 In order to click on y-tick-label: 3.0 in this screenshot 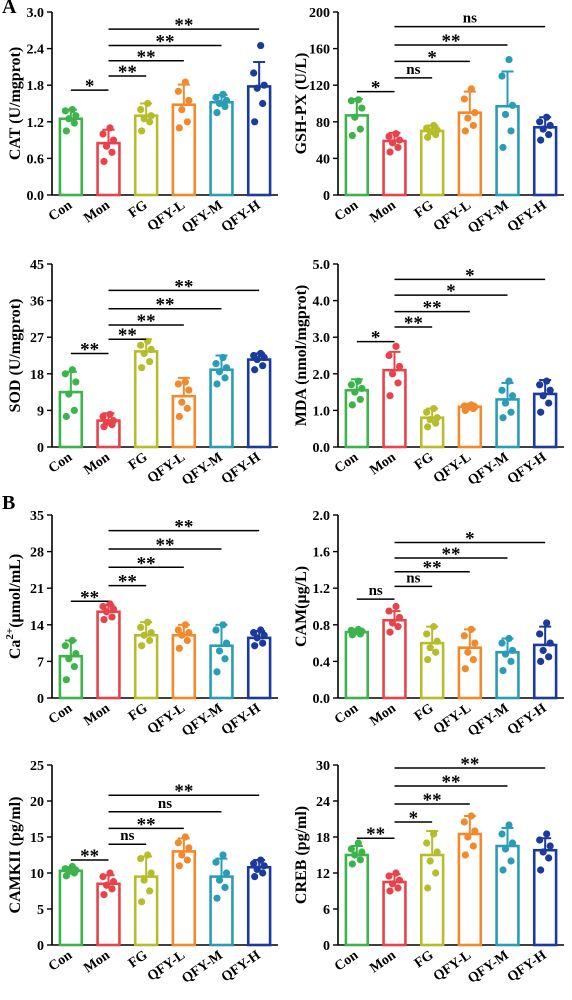, I will do `click(36, 13)`.